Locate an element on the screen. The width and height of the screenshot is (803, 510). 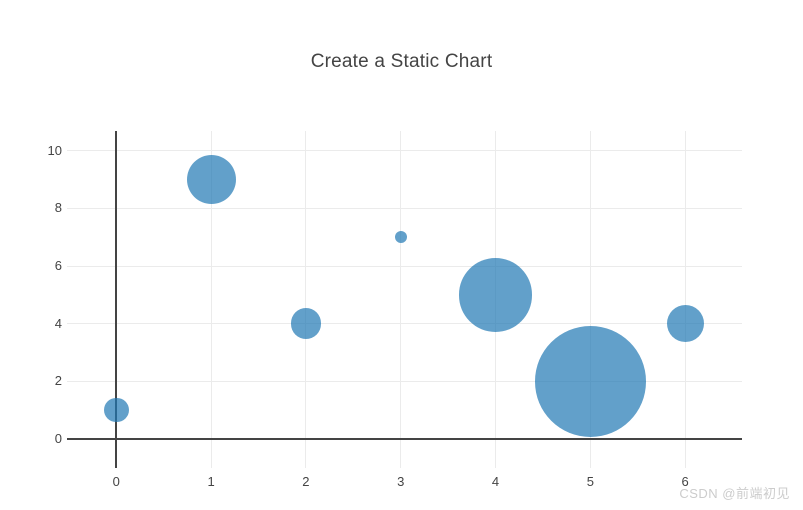
y-tick-label: 0 is located at coordinates (58, 438).